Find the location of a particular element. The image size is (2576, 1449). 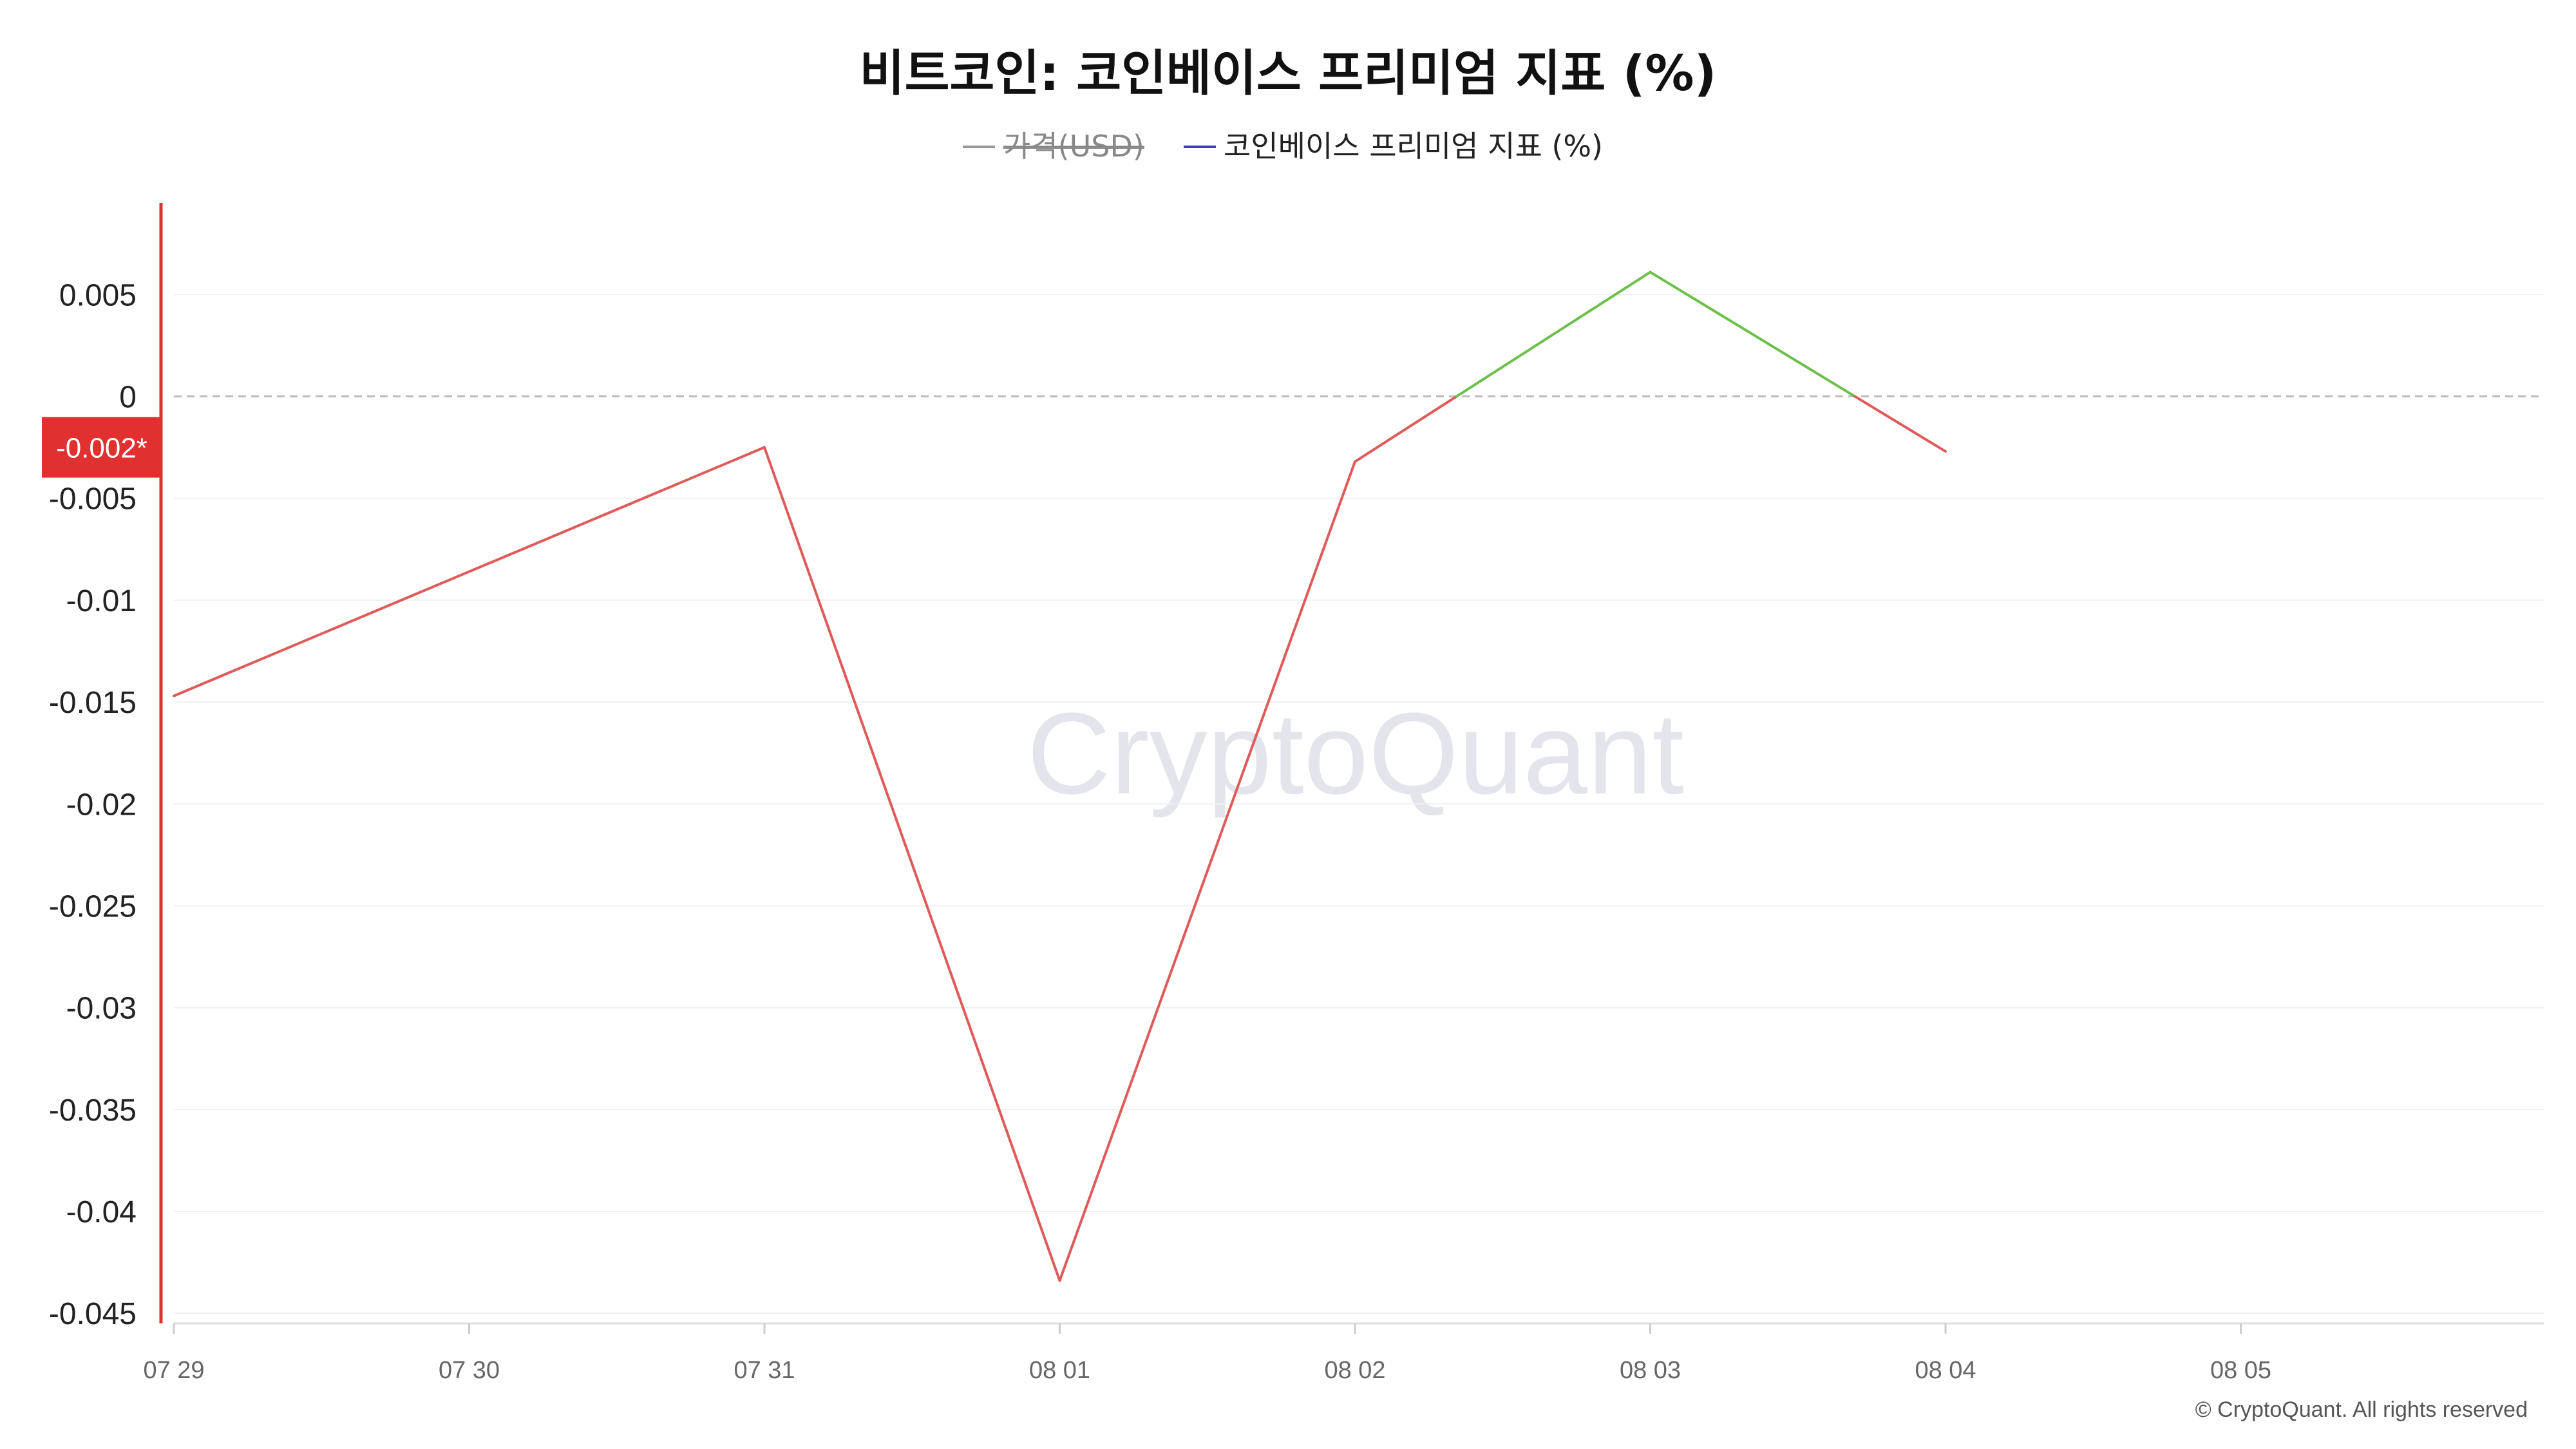

x-axis: 07 29 07 30 07 31 08 01 08 02 08 03 08 04 08 05 is located at coordinates (1343, 1353).